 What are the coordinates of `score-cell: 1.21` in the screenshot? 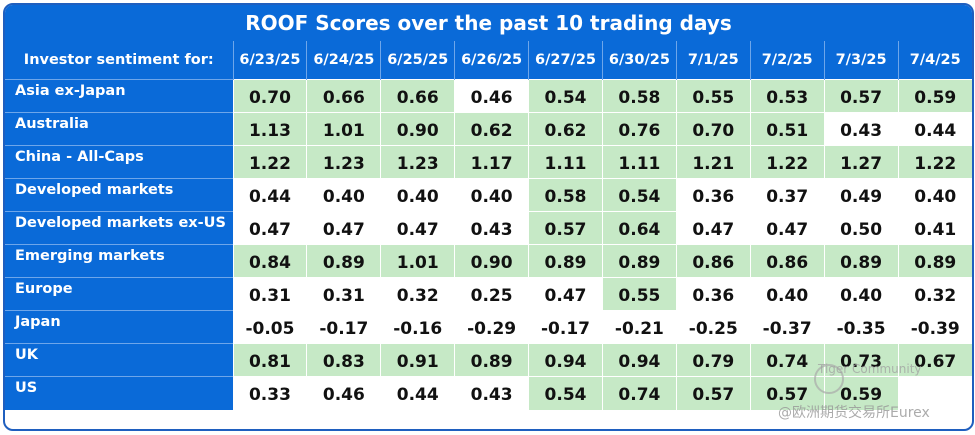 It's located at (713, 162).